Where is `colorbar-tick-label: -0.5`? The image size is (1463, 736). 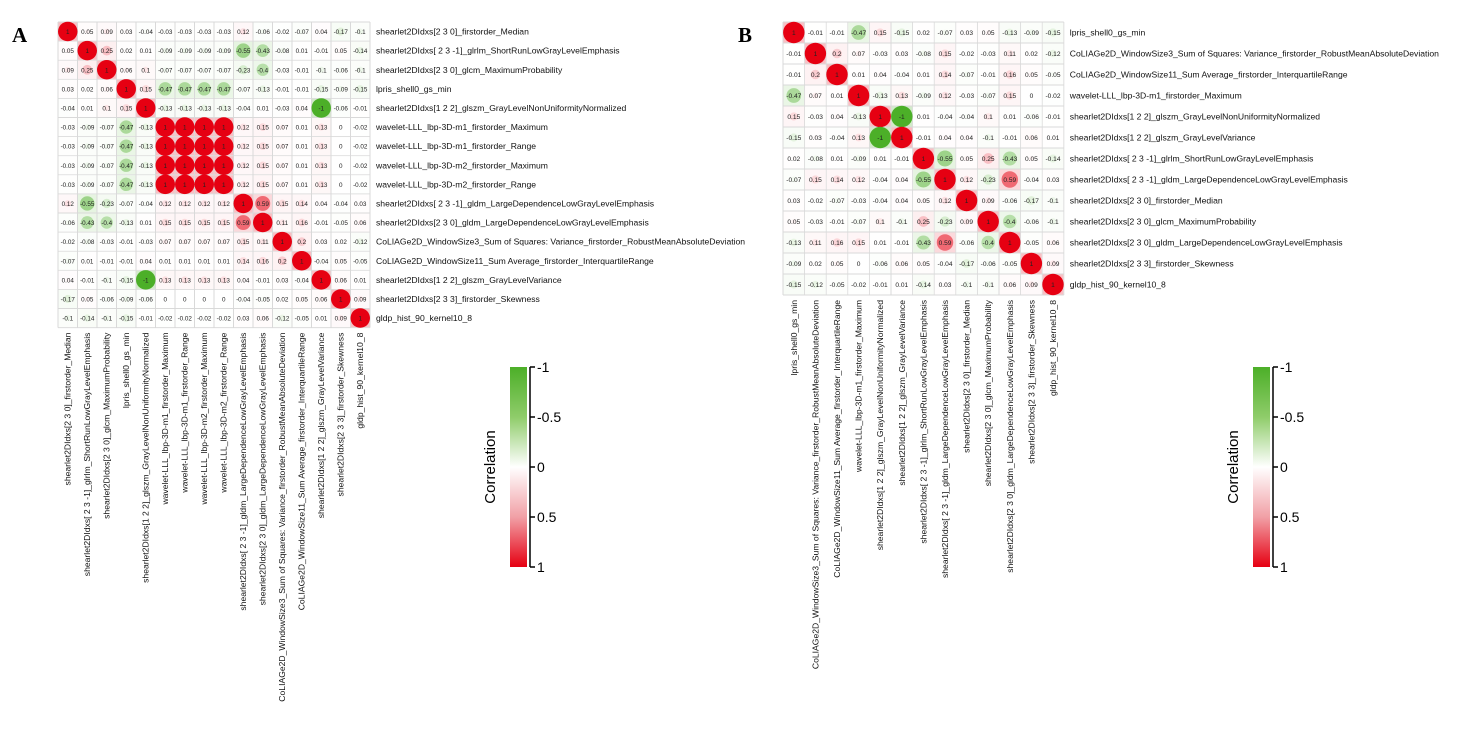 colorbar-tick-label: -0.5 is located at coordinates (1292, 417).